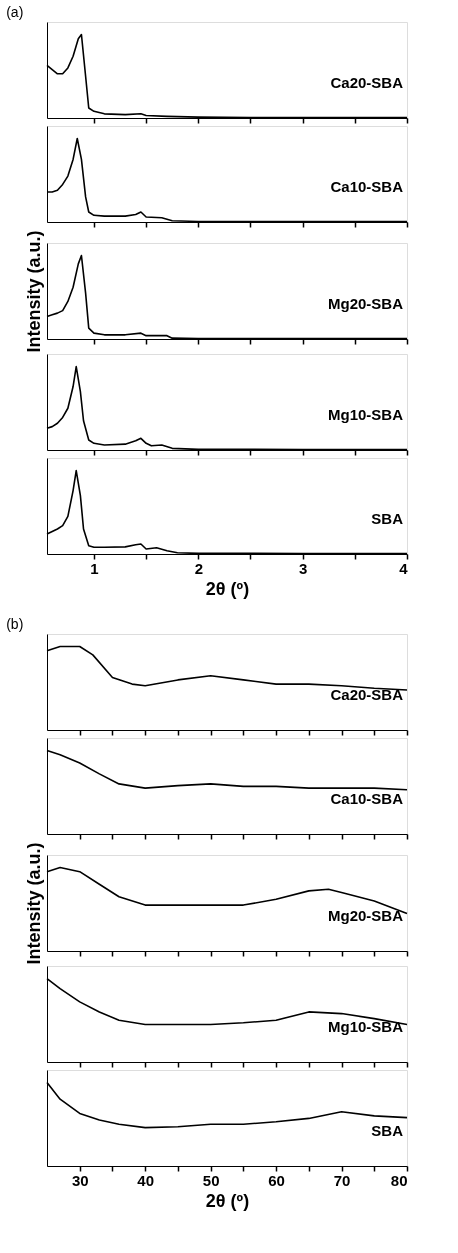 The width and height of the screenshot is (458, 1253). Describe the element at coordinates (276, 1180) in the screenshot. I see `x-tick-label: 60` at that location.